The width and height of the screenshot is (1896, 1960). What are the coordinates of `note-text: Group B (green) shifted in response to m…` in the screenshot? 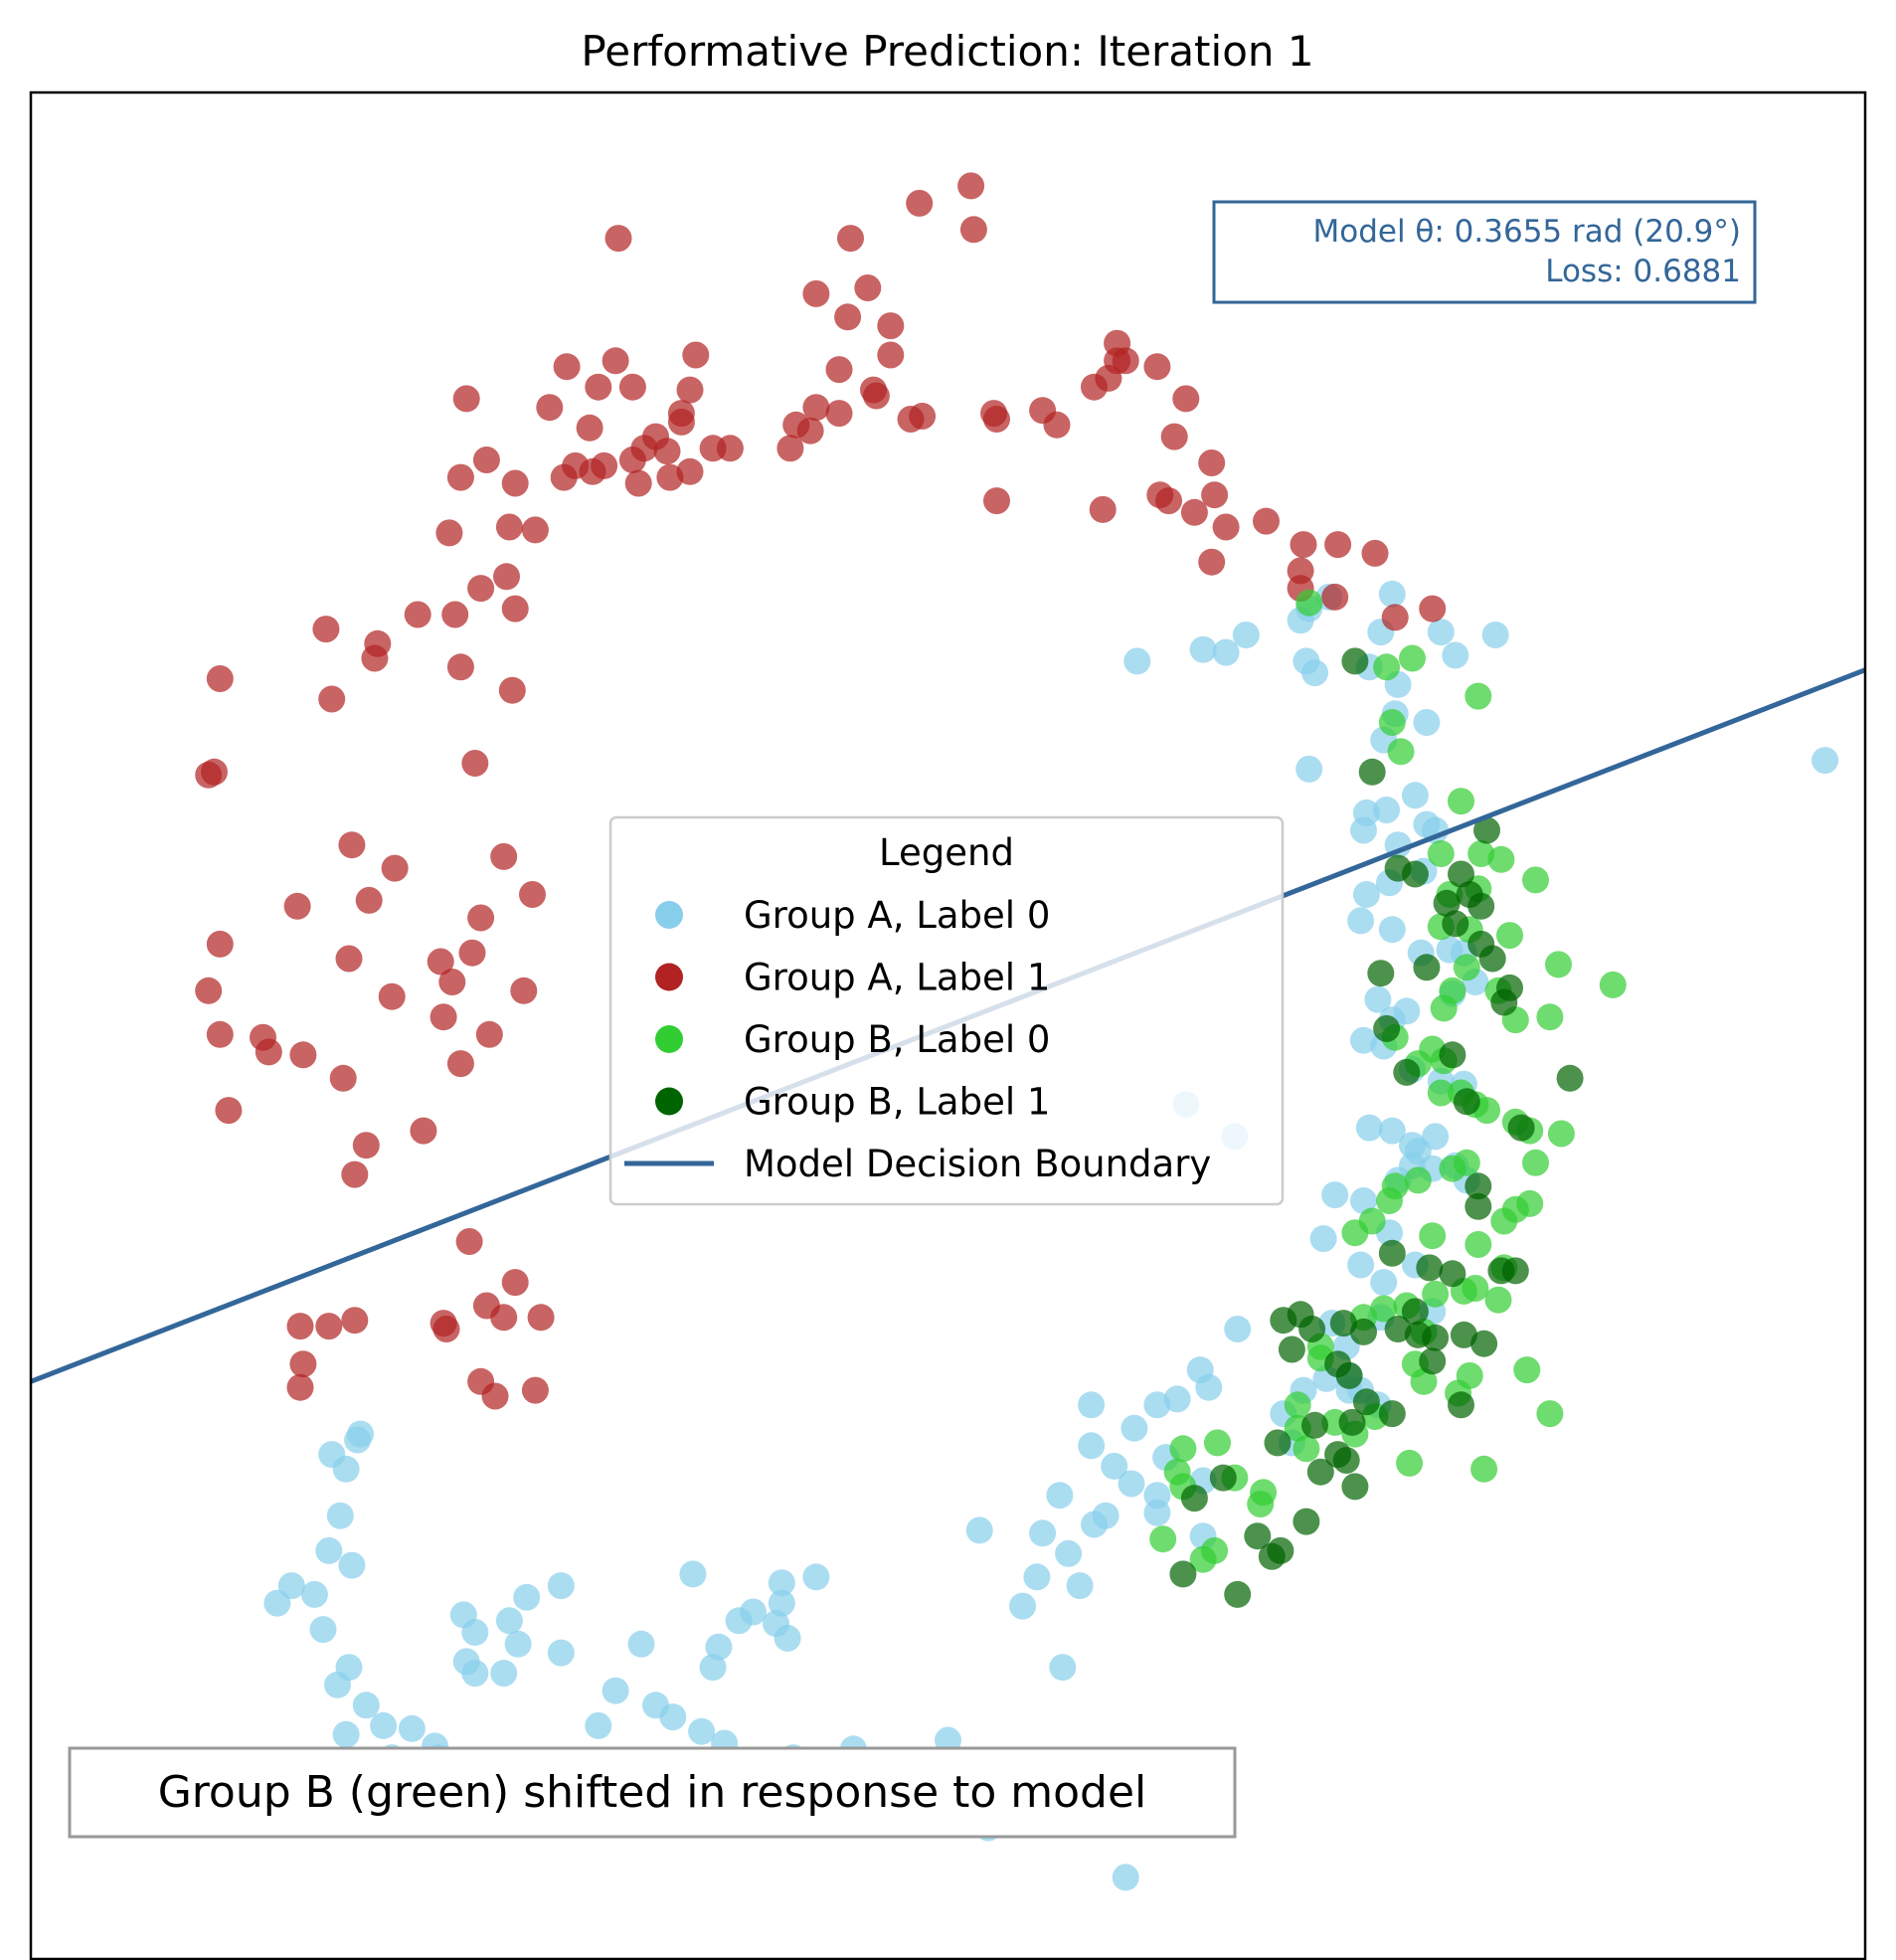 It's located at (652, 1792).